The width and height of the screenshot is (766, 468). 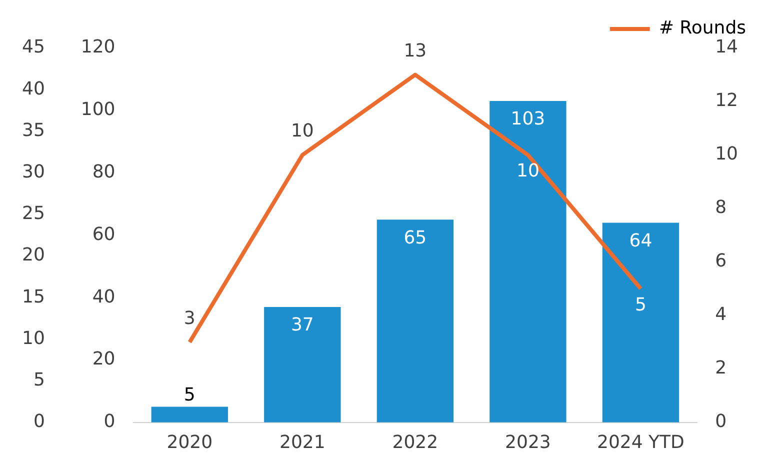 I want to click on y3-tick-label: 25, so click(x=33, y=213).